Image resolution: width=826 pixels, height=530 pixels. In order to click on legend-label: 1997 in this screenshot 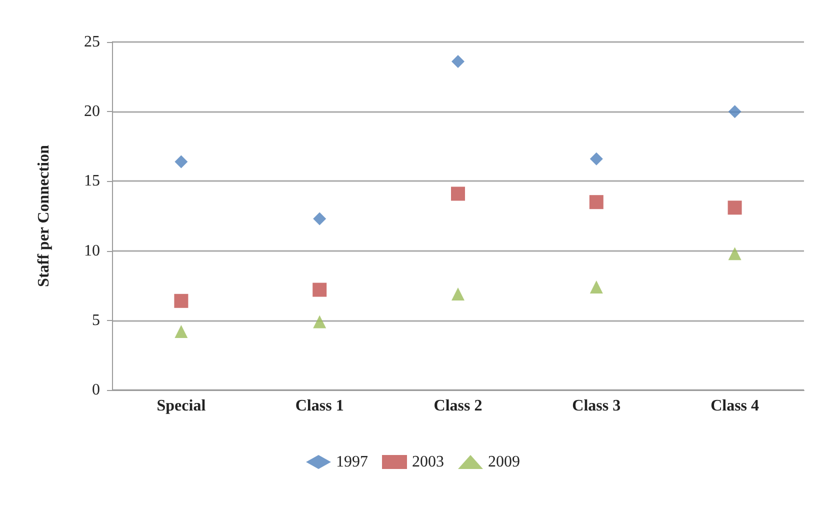, I will do `click(352, 462)`.